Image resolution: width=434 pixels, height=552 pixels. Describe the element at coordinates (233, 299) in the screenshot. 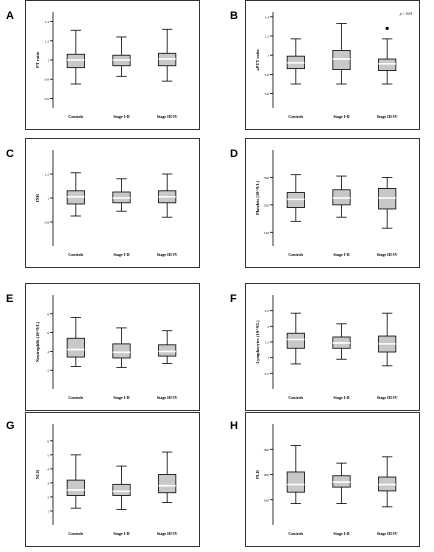

I see `panel-letter: F` at that location.